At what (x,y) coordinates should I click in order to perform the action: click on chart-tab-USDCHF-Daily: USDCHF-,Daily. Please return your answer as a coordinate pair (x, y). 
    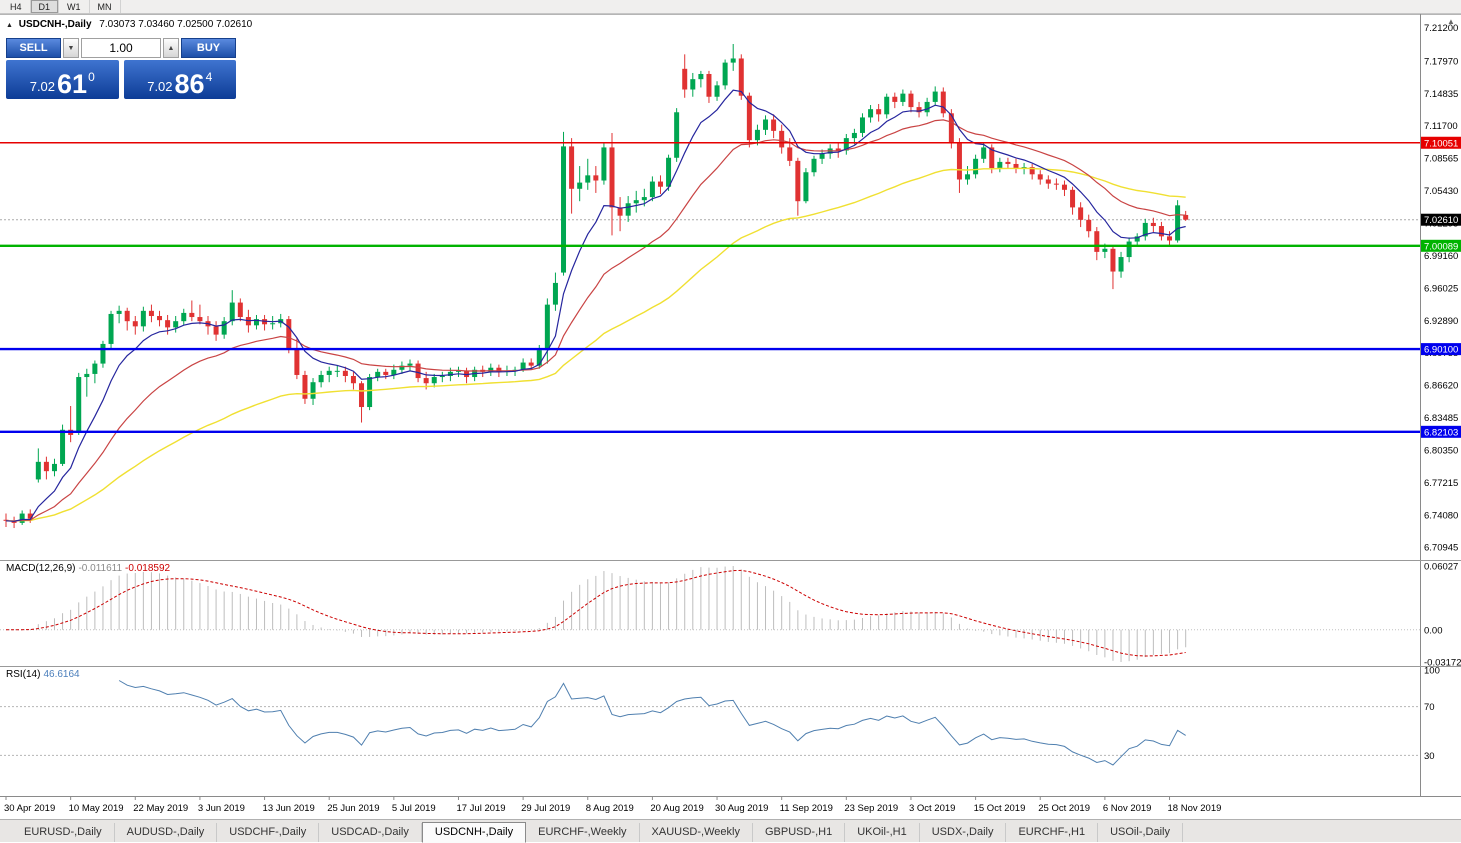
    Looking at the image, I should click on (268, 832).